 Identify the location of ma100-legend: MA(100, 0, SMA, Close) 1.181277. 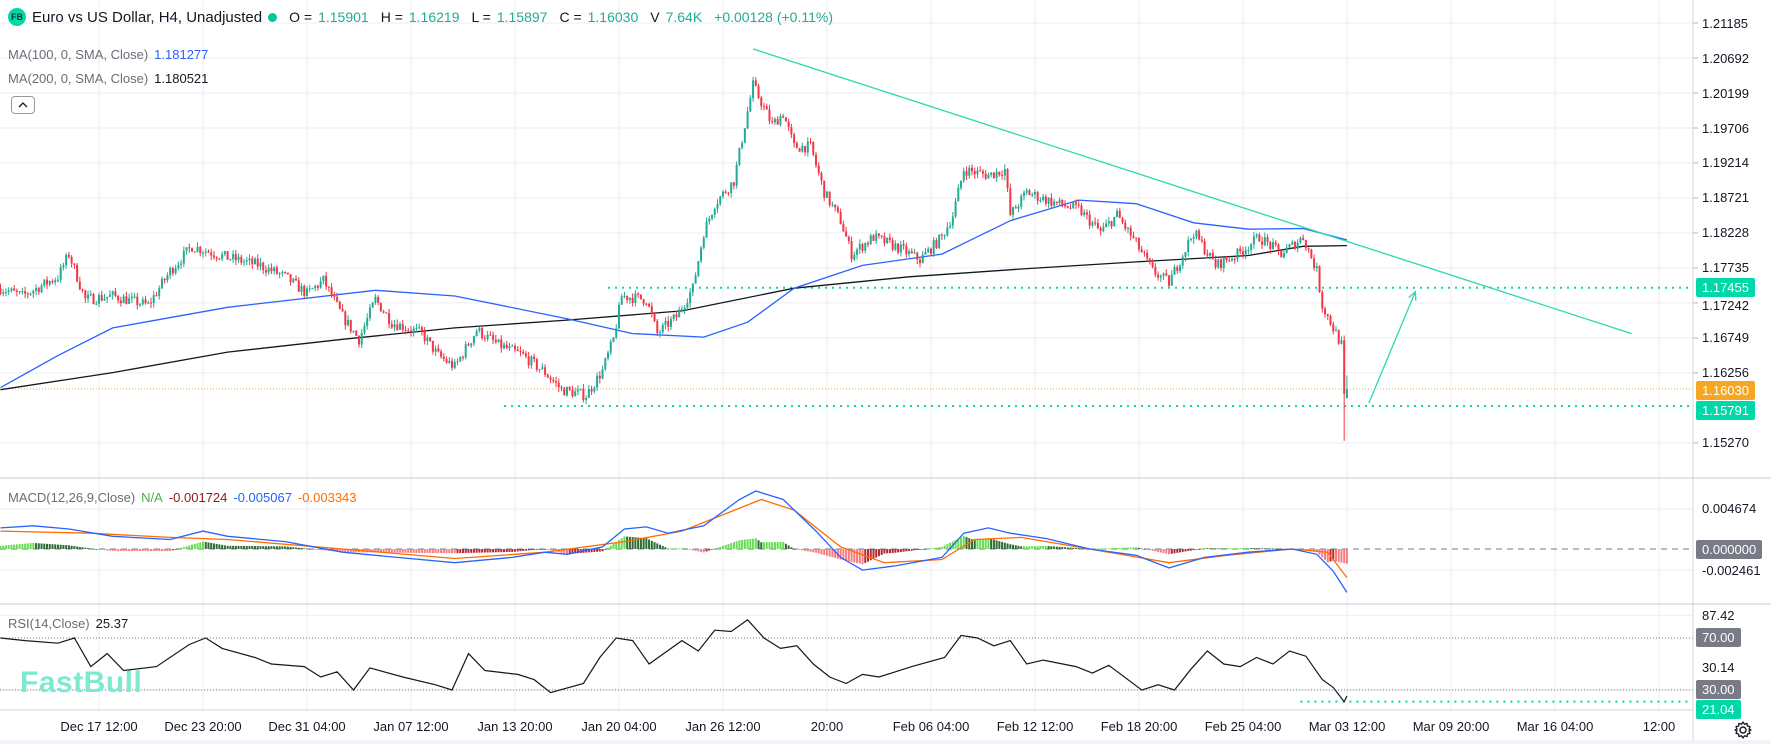
(108, 54).